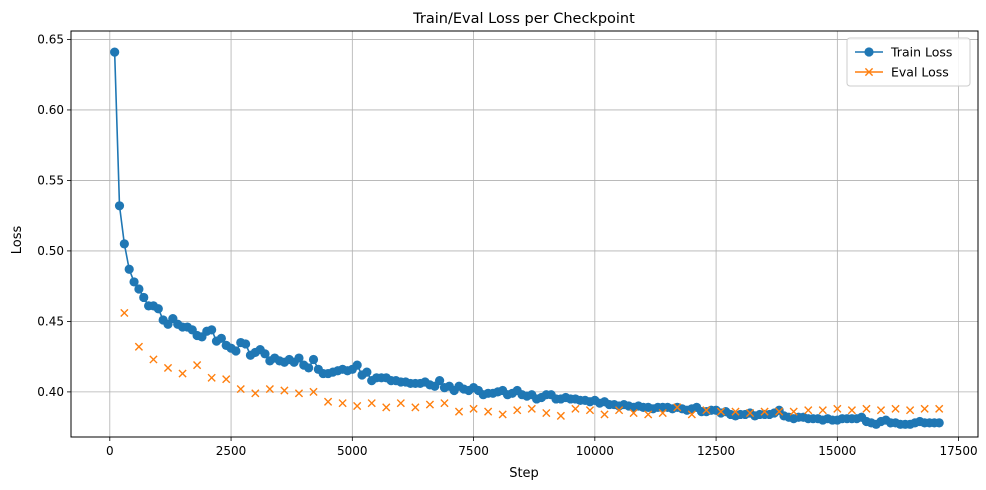 Image resolution: width=986 pixels, height=490 pixels. I want to click on y-axis-title: Loss, so click(17, 240).